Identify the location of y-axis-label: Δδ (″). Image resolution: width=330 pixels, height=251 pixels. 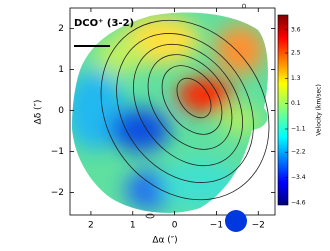
(39, 112).